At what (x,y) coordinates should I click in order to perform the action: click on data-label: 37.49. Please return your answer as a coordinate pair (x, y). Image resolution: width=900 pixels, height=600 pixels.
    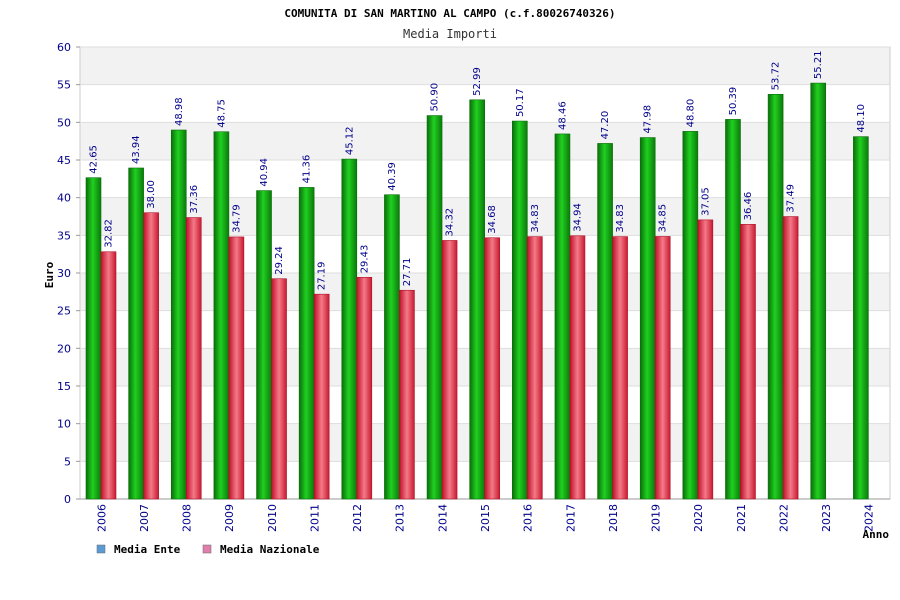
    Looking at the image, I should click on (791, 198).